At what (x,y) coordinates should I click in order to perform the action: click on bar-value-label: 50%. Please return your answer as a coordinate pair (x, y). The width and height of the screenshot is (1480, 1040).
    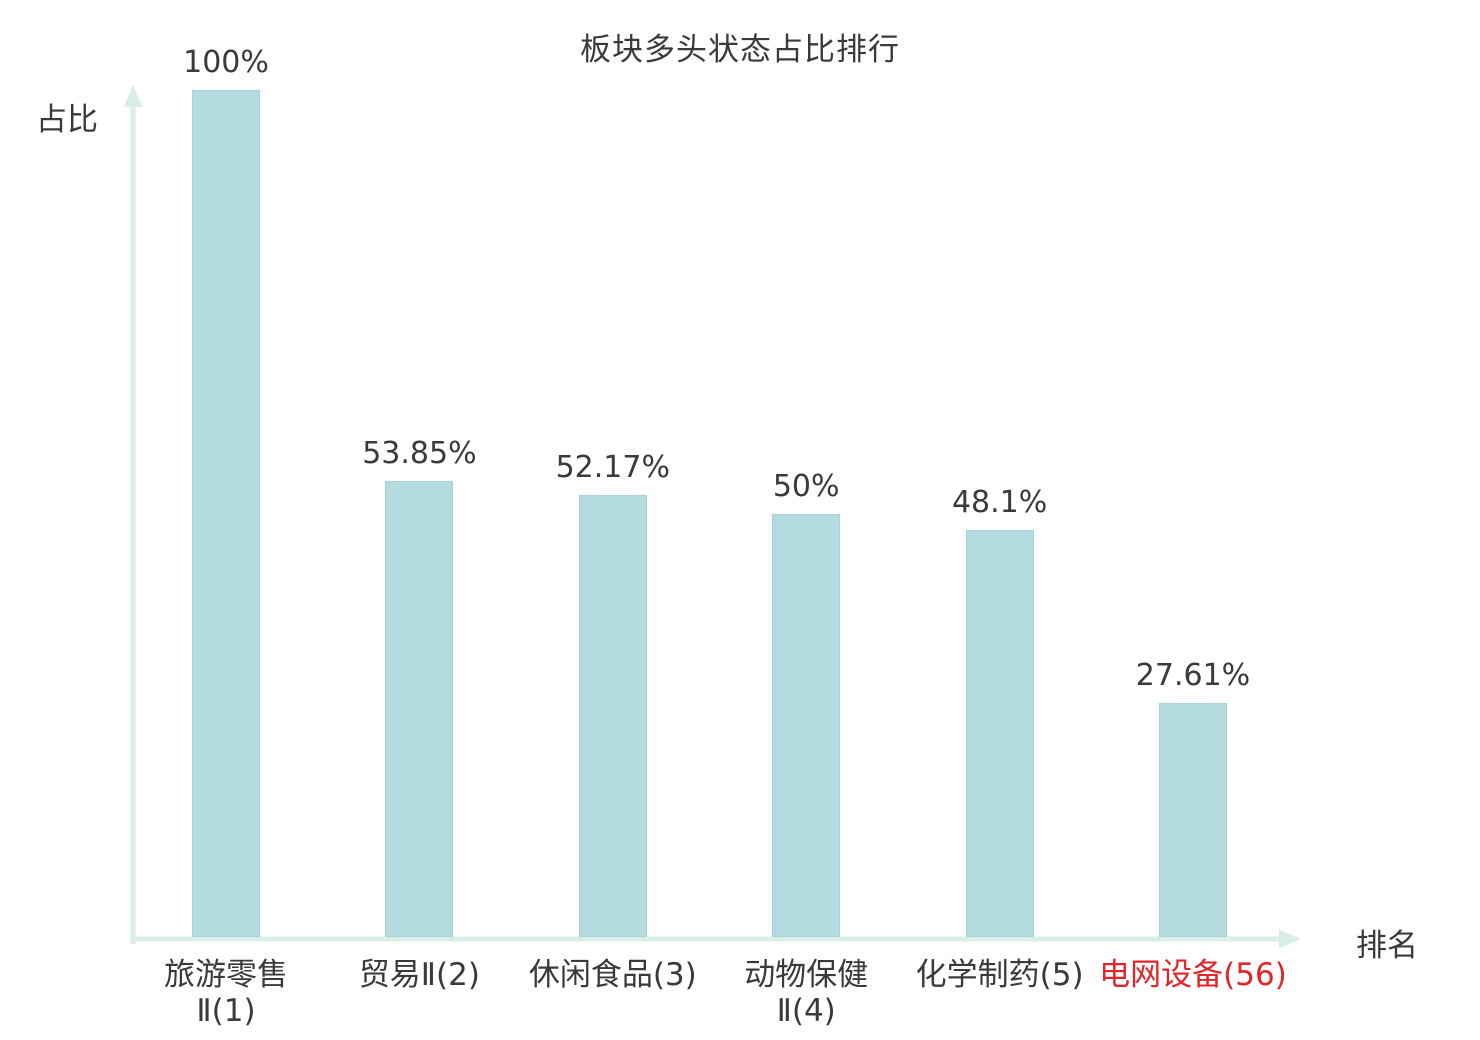
    Looking at the image, I should click on (806, 486).